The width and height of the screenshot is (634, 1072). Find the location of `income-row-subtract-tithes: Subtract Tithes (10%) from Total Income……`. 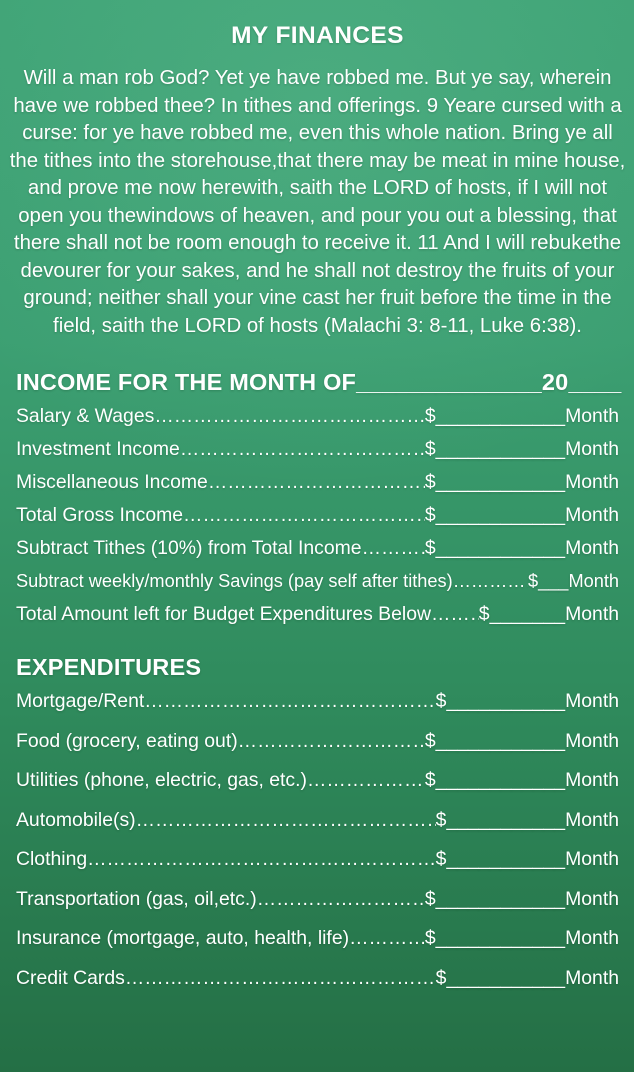

income-row-subtract-tithes: Subtract Tithes (10%) from Total Income…… is located at coordinates (317, 548).